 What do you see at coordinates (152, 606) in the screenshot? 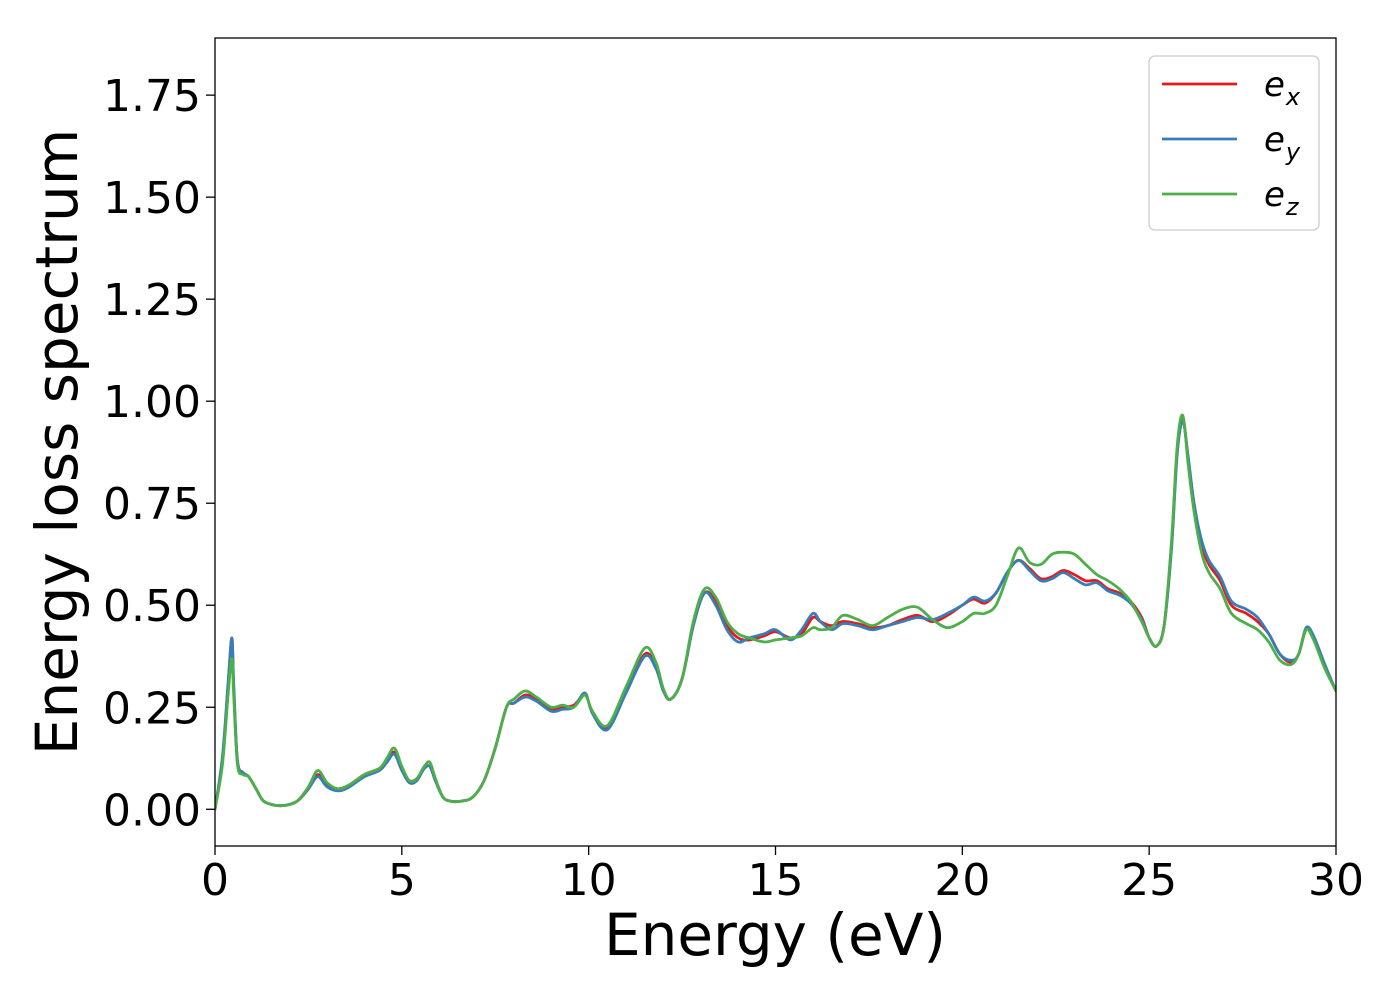
I see `y-tick-label: 0.50` at bounding box center [152, 606].